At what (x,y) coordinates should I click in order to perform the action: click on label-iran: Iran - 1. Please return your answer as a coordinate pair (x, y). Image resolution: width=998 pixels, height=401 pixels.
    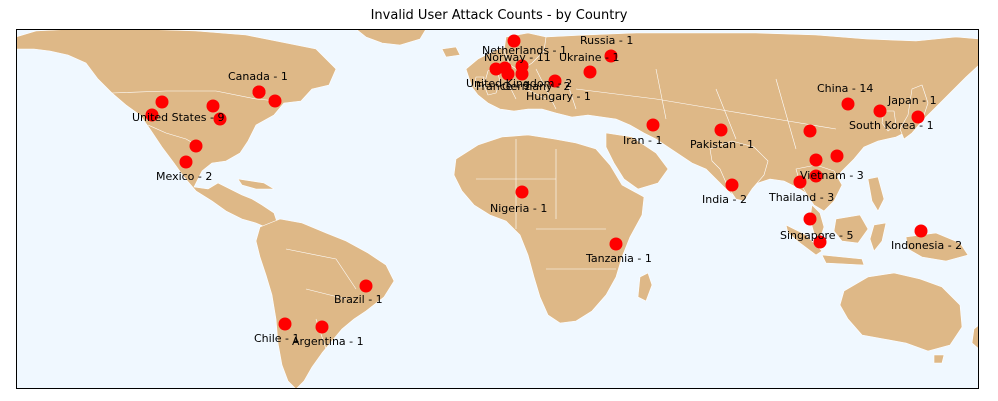
    Looking at the image, I should click on (642, 140).